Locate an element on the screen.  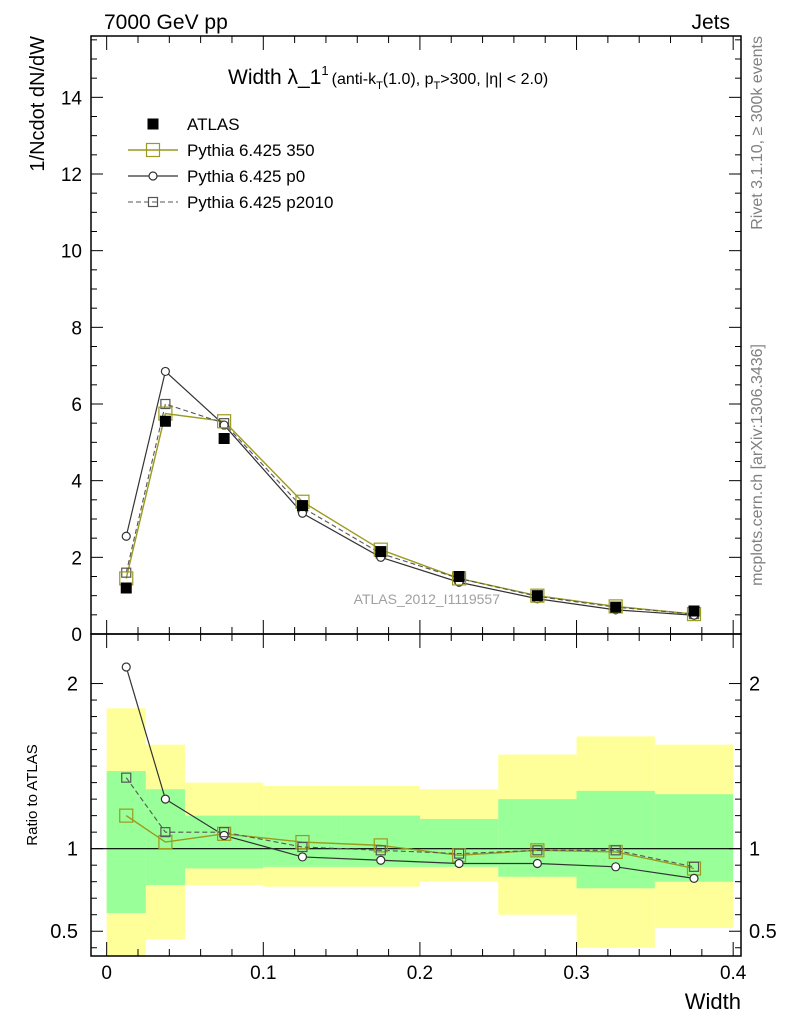
title-main: Width λ_1 is located at coordinates (274, 77).